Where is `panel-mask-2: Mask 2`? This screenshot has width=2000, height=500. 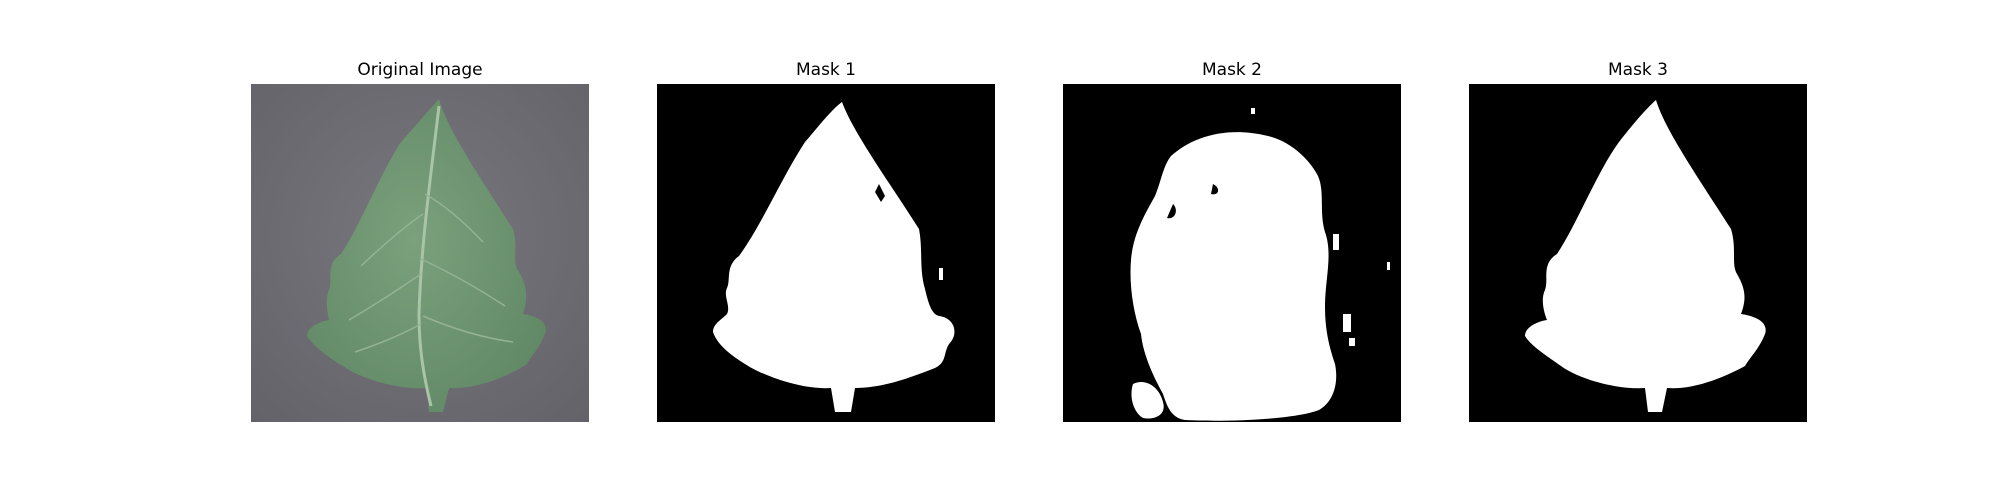
panel-mask-2: Mask 2 is located at coordinates (1232, 240).